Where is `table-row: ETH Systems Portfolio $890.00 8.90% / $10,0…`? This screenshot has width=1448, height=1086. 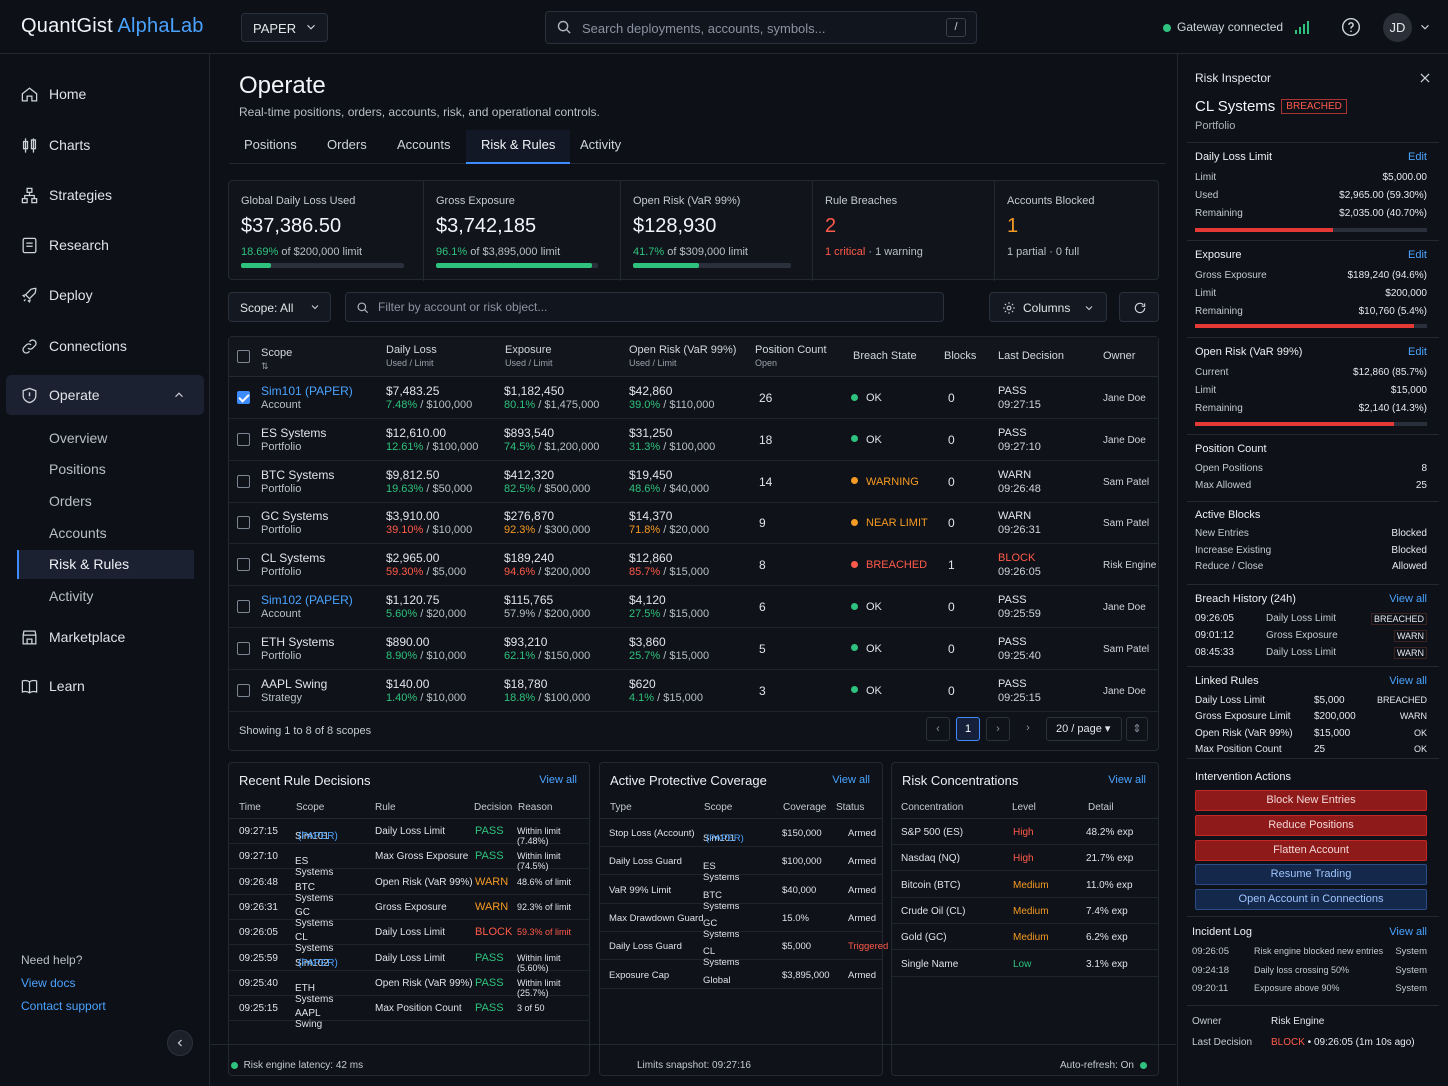
table-row: ETH Systems Portfolio $890.00 8.90% / $10,0… is located at coordinates (693, 649).